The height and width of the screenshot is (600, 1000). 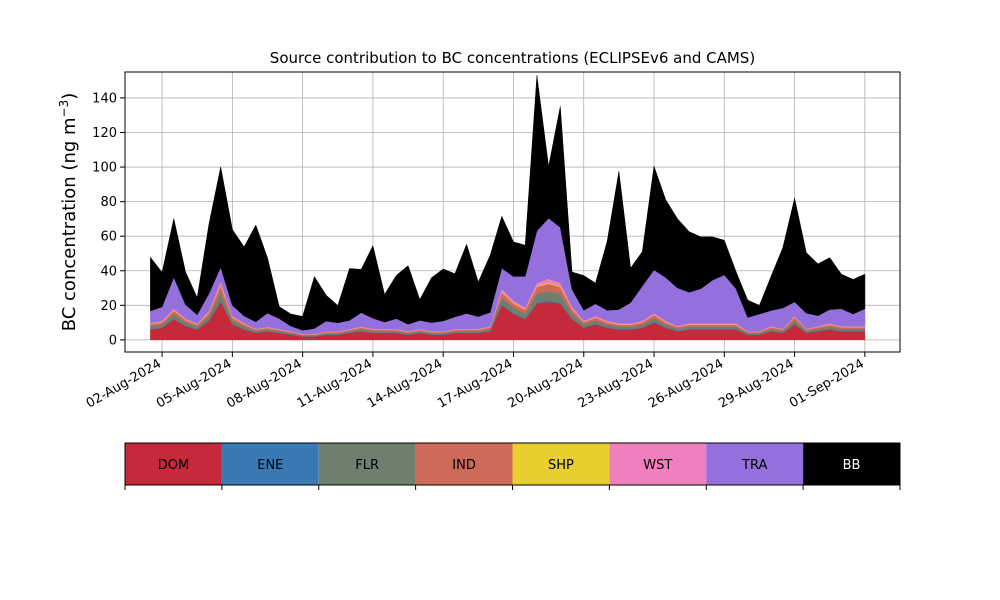 I want to click on x-tick-label: 26-Aug-2024, so click(x=686, y=383).